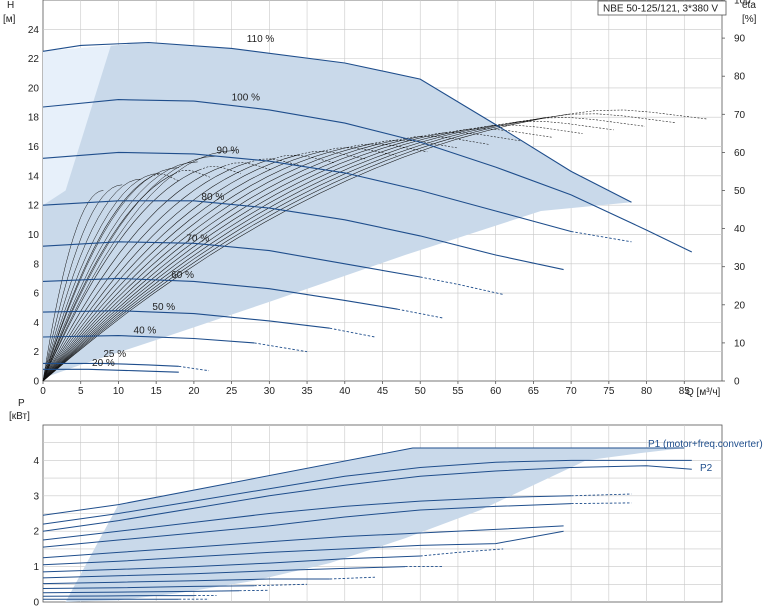 The width and height of the screenshot is (774, 616). I want to click on head-tick-label: 2, so click(36, 352).